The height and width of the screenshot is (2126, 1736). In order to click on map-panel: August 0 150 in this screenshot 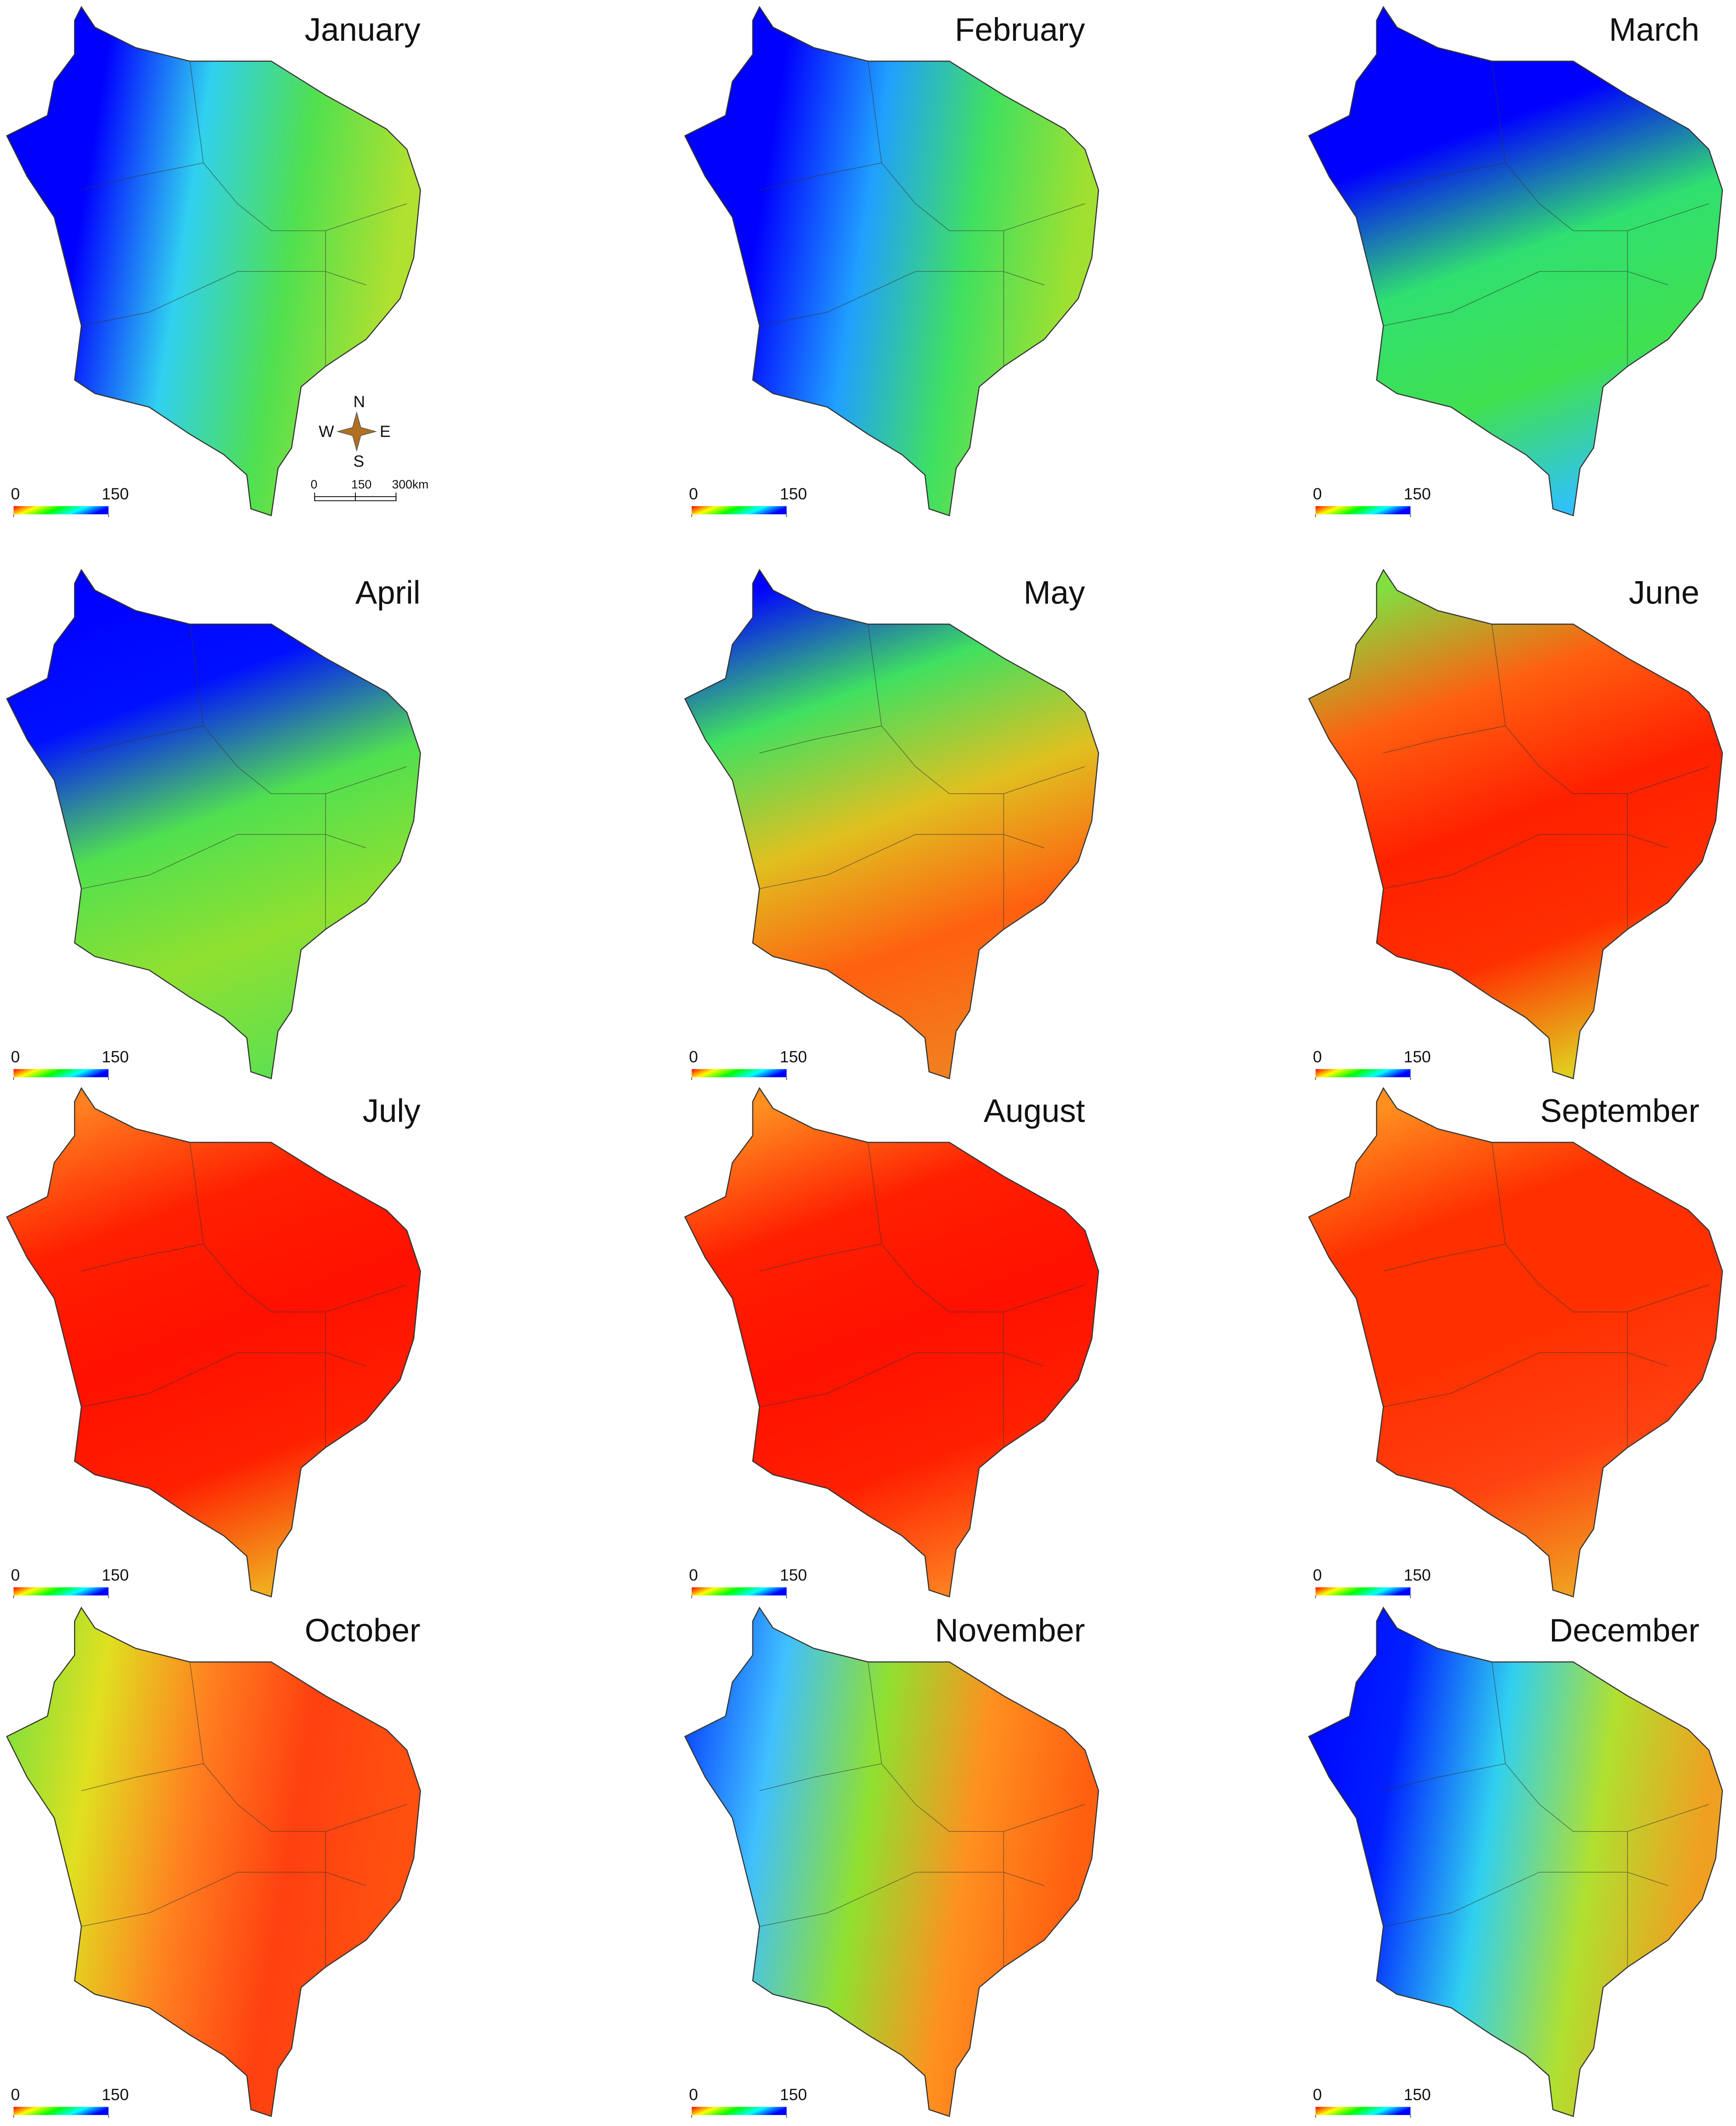, I will do `click(891, 1342)`.